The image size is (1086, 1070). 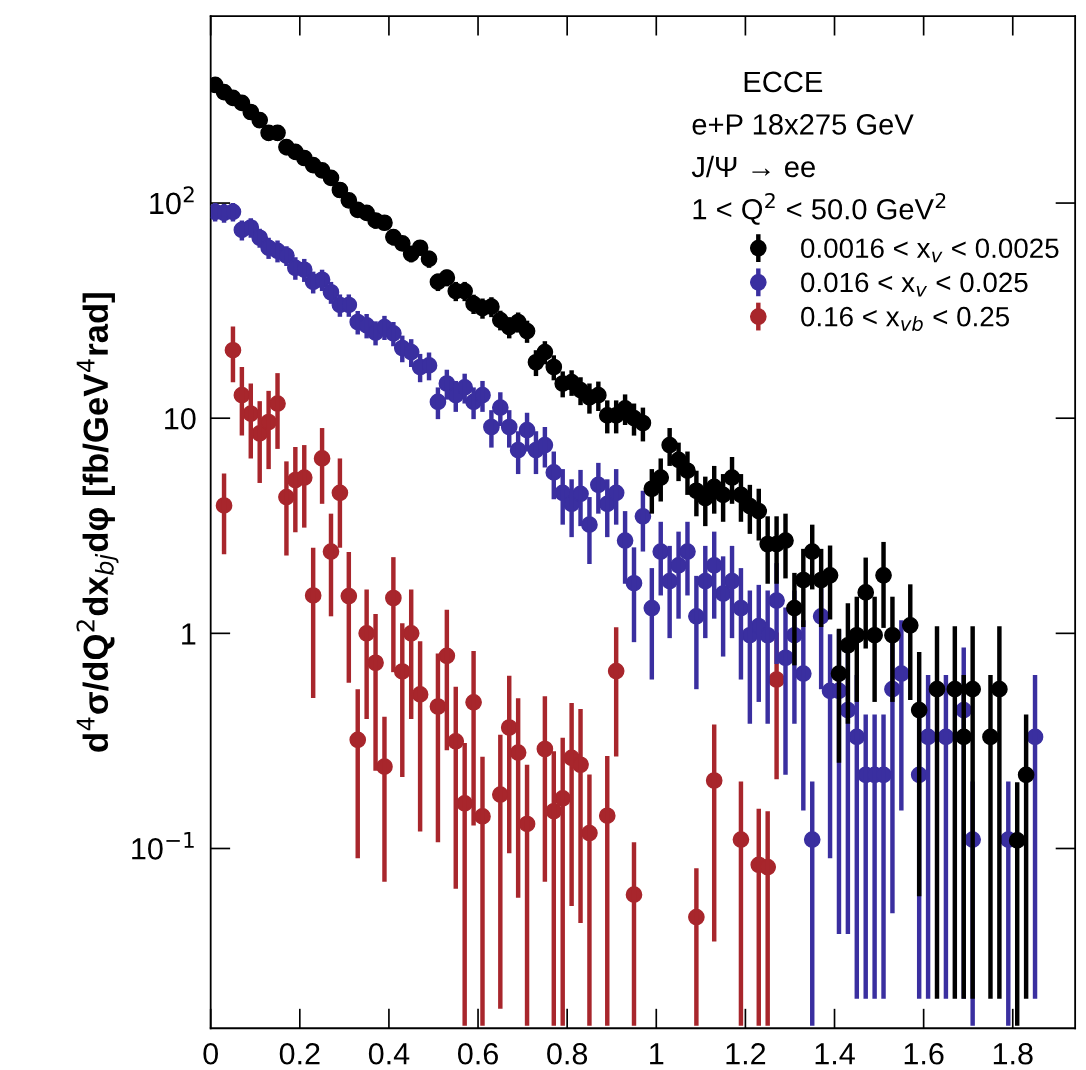 What do you see at coordinates (753, 166) in the screenshot?
I see `annotation: J/Ψ → ee` at bounding box center [753, 166].